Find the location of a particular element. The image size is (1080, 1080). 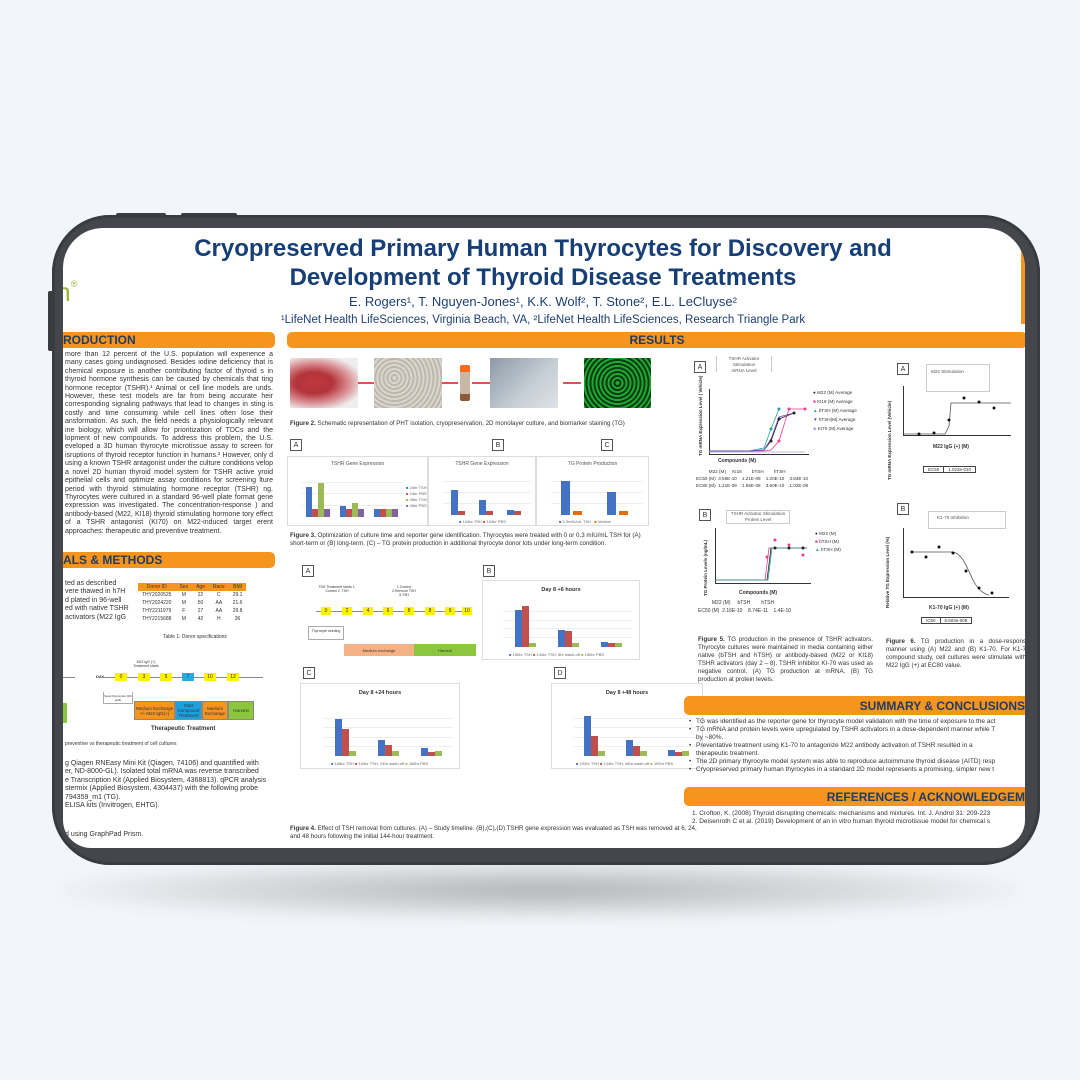

results-heading: RESULTS is located at coordinates (656, 340).